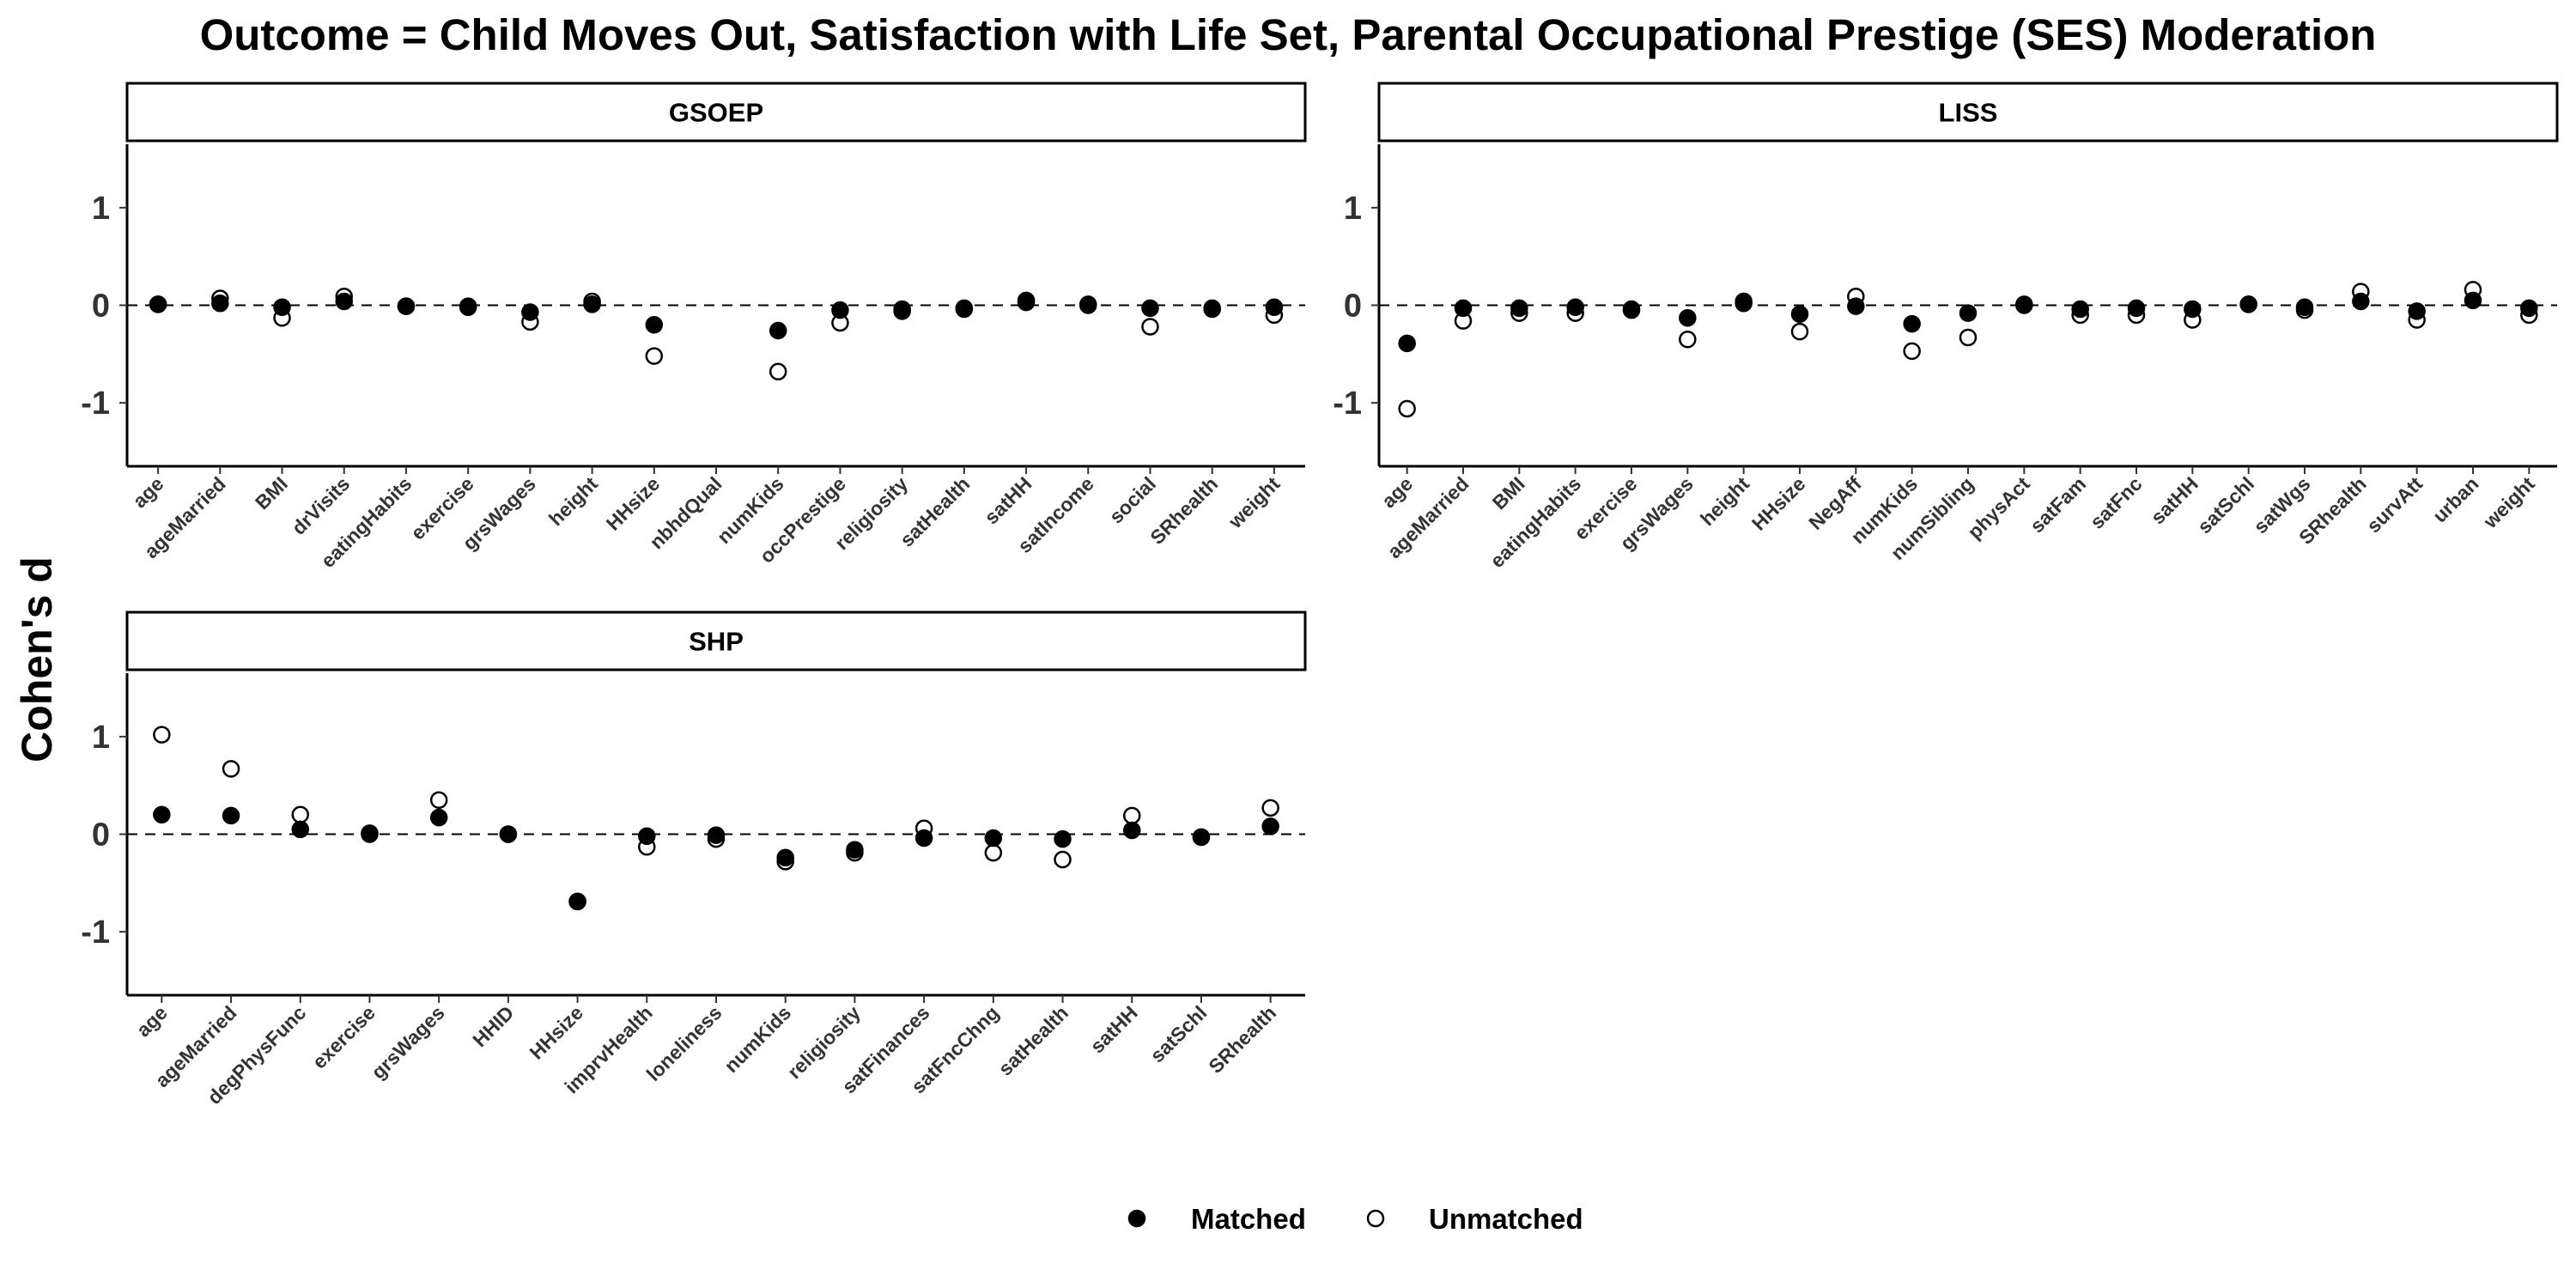  What do you see at coordinates (1353, 209) in the screenshot?
I see `y-tick-label: 1` at bounding box center [1353, 209].